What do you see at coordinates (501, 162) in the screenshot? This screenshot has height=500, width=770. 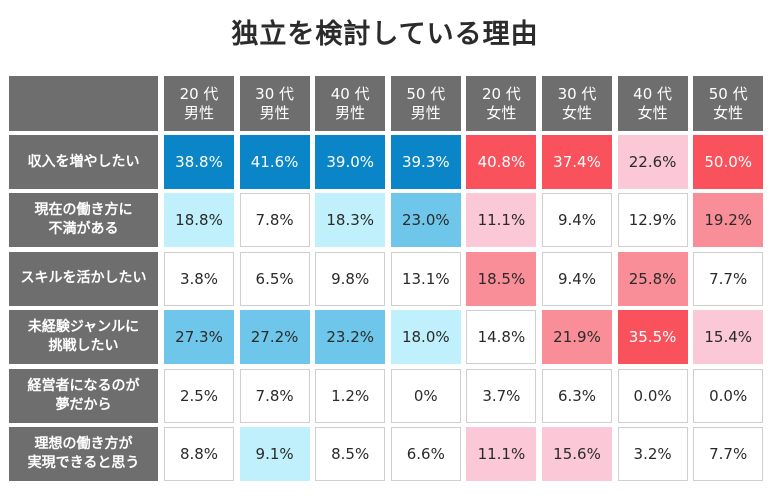 I see `value-cell: 40.8%` at bounding box center [501, 162].